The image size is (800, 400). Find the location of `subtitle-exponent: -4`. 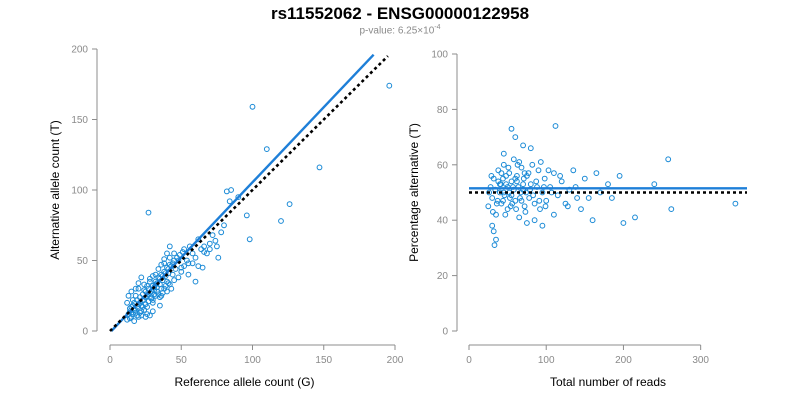

subtitle-exponent: -4 is located at coordinates (437, 27).